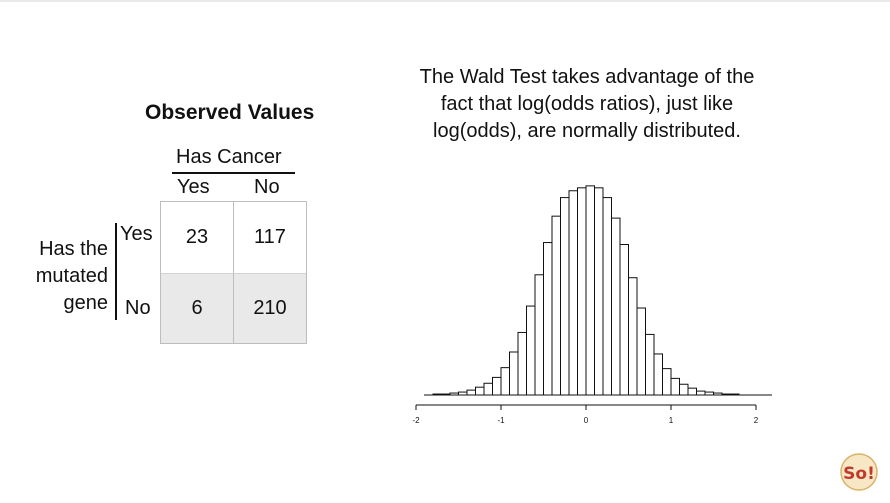 The height and width of the screenshot is (503, 890). I want to click on contingency-table: 23 117 6 210, so click(233, 272).